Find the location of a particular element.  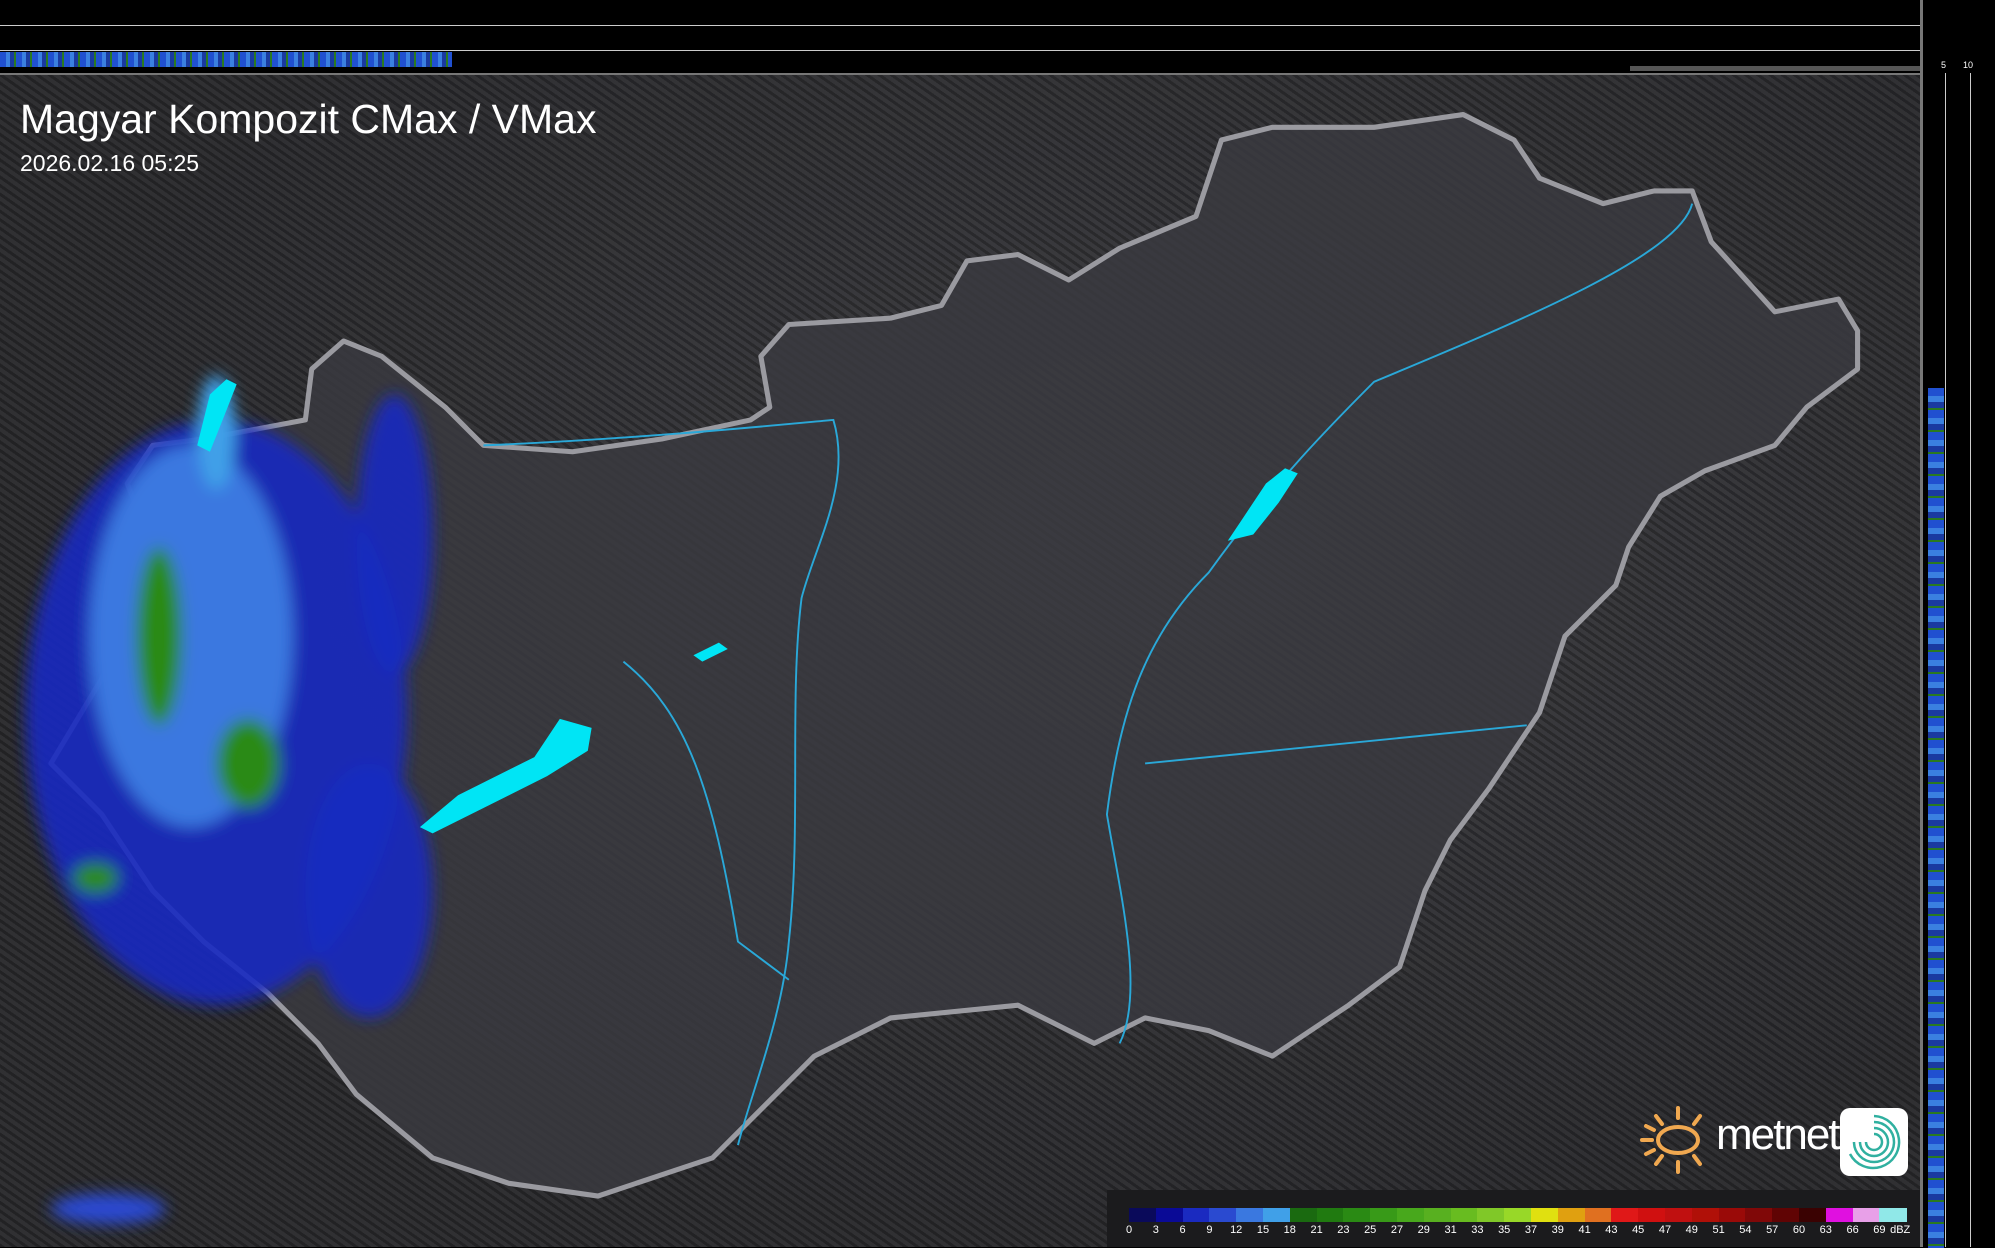

legend-label: 15 is located at coordinates (1263, 1230).